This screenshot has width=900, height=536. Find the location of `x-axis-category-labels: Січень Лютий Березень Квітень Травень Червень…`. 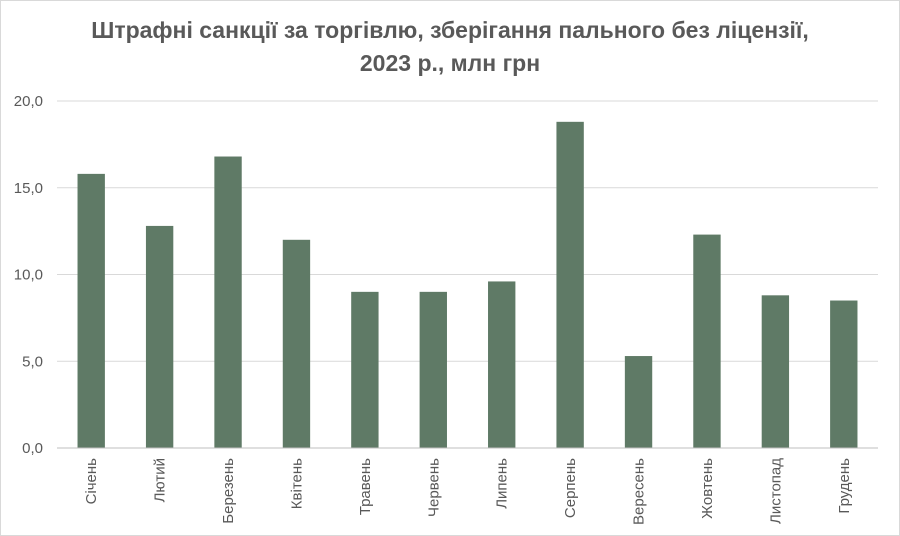

x-axis-category-labels: Січень Лютий Березень Квітень Травень Червень… is located at coordinates (468, 491).